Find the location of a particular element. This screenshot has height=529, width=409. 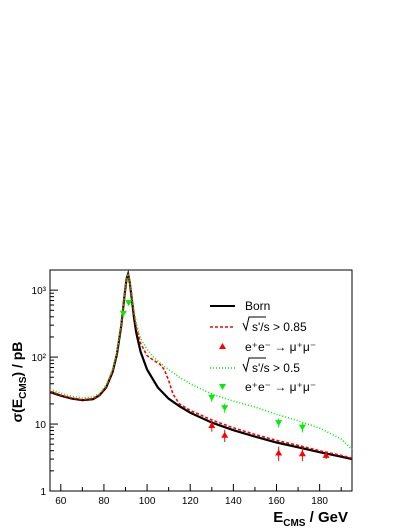

legend-05-marker-icon is located at coordinates (222, 387).